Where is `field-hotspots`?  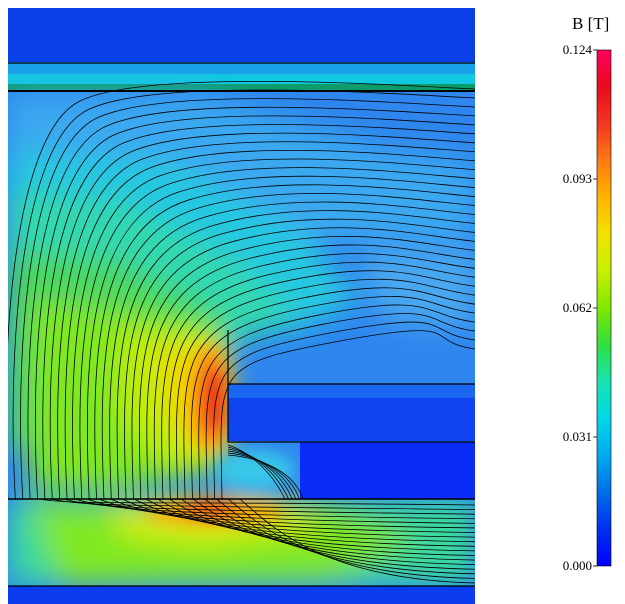 field-hotspots is located at coordinates (220, 436).